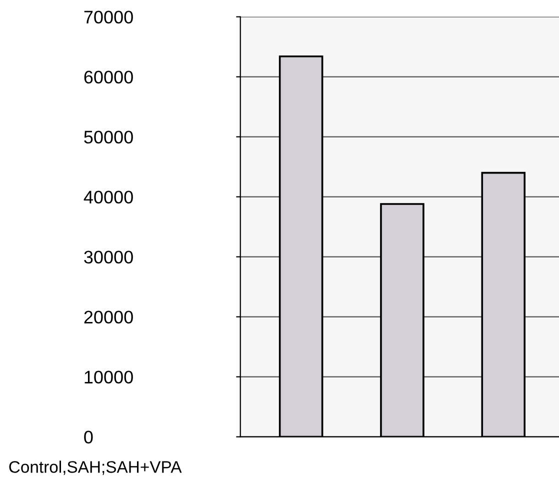 This screenshot has height=480, width=559. I want to click on y-tick-label: 70000, so click(108, 17).